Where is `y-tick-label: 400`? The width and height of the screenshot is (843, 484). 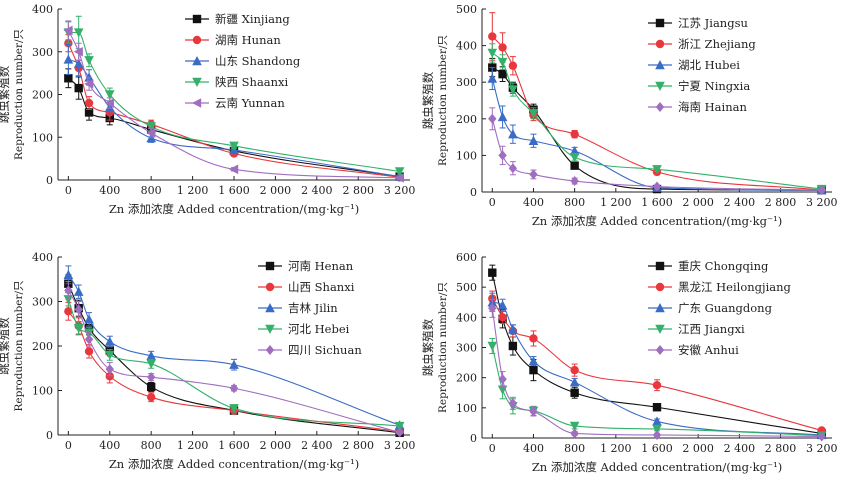
y-tick-label: 400 is located at coordinates (466, 46).